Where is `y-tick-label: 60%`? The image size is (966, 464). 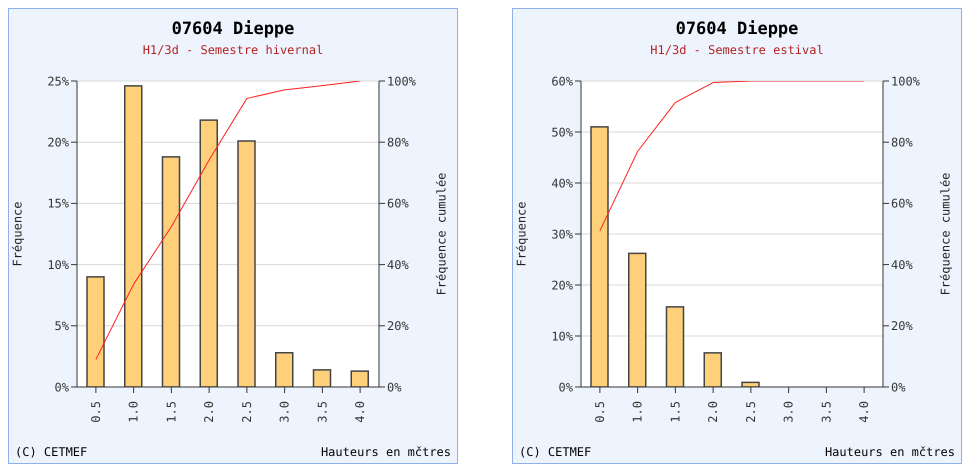 y-tick-label: 60% is located at coordinates (562, 81).